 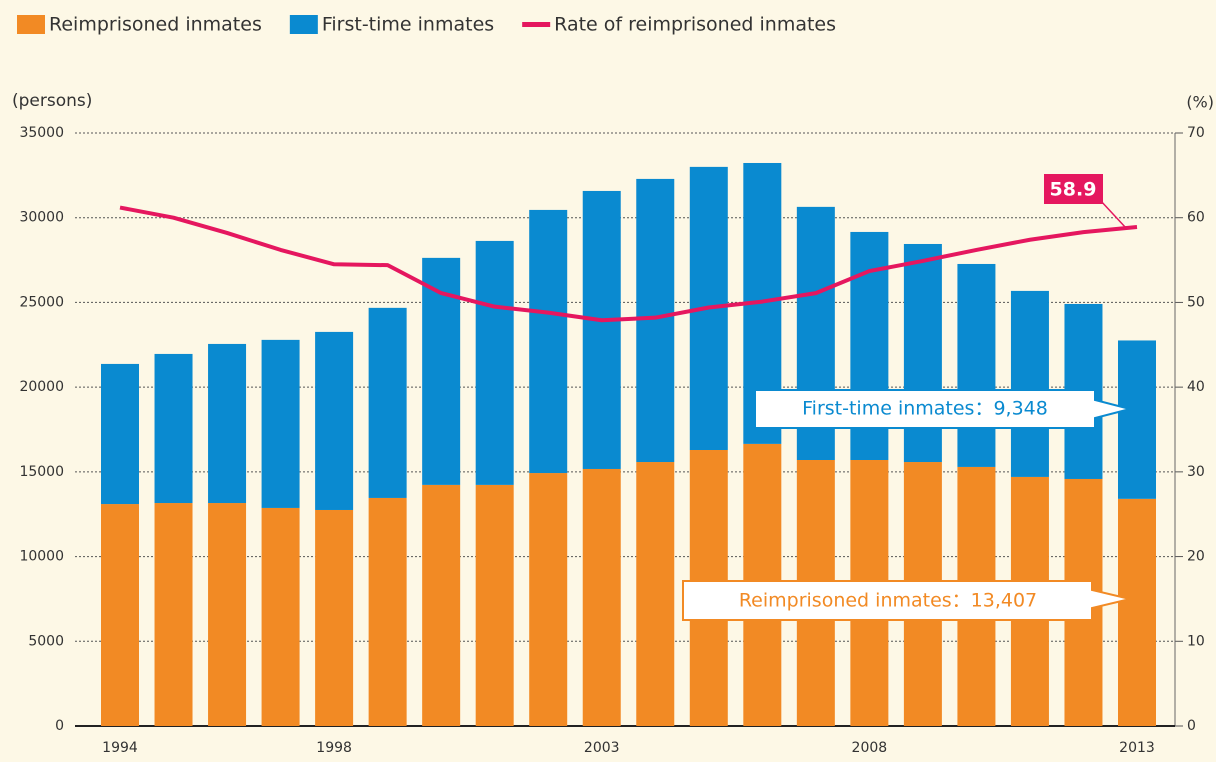 What do you see at coordinates (41, 387) in the screenshot?
I see `y-tick-label: 20000` at bounding box center [41, 387].